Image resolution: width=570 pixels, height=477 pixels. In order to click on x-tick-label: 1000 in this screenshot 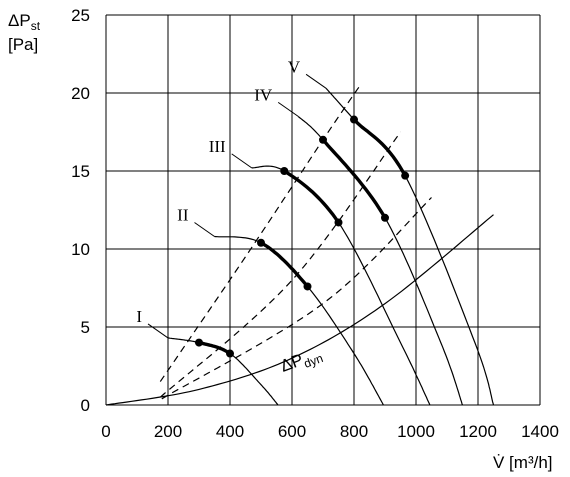, I will do `click(416, 431)`.